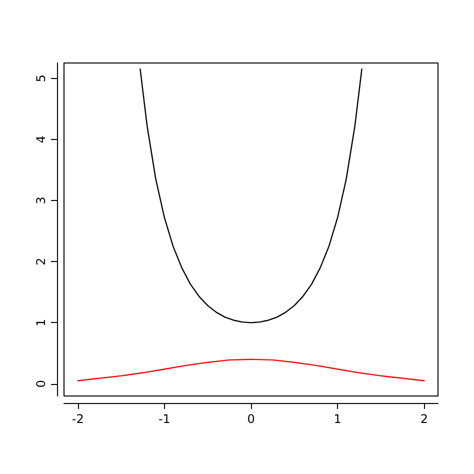 This screenshot has height=474, width=474. Describe the element at coordinates (251, 419) in the screenshot. I see `x-tick-label: 0` at that location.